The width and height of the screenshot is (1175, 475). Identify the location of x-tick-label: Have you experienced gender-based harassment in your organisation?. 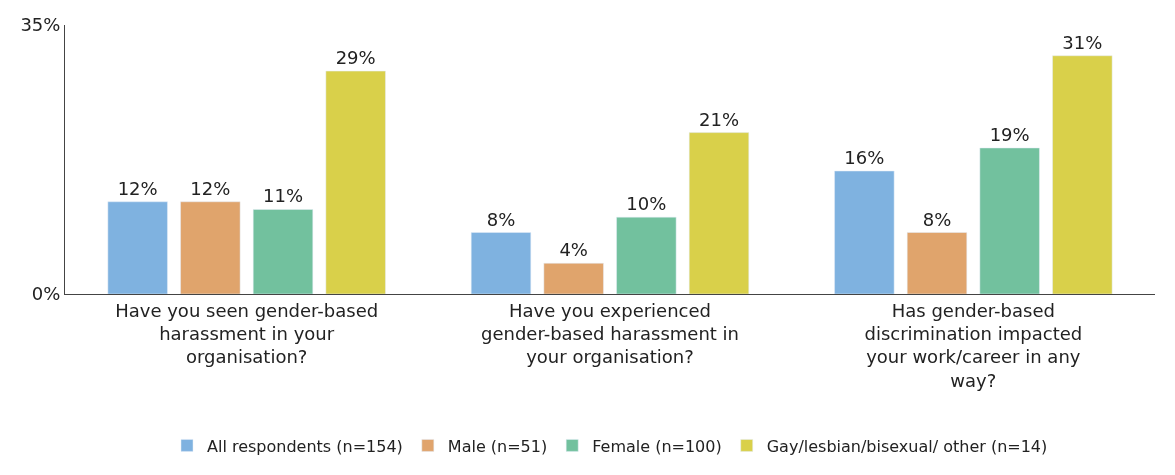
(610, 333).